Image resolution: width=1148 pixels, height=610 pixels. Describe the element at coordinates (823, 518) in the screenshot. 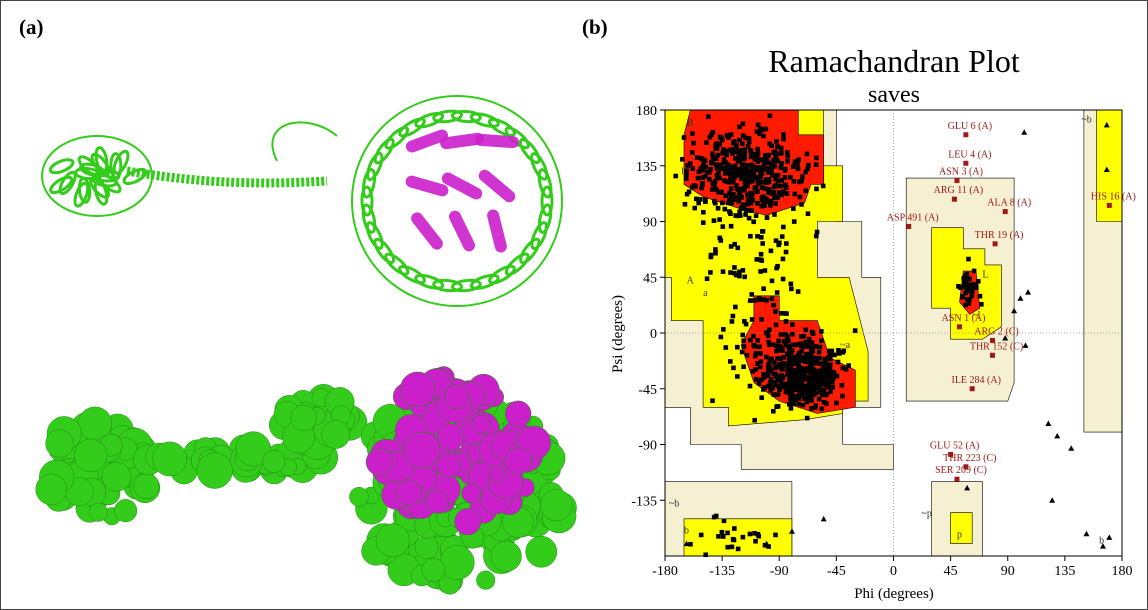

I see `glycine-triangle` at that location.